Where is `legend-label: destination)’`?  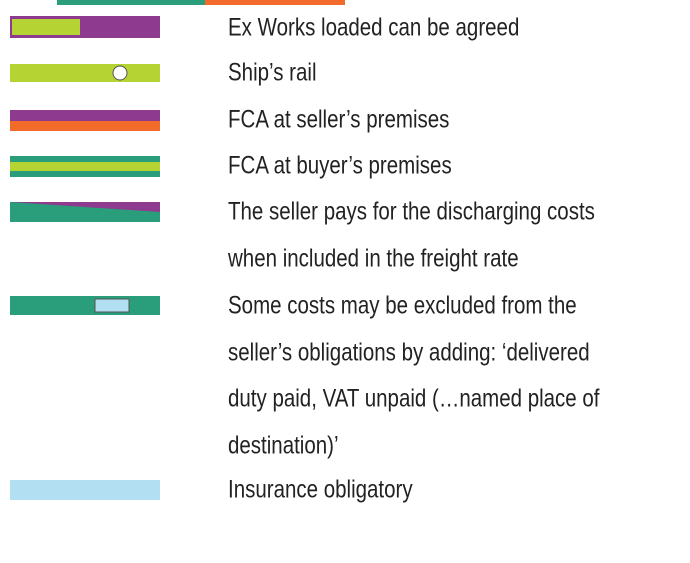
legend-label: destination)’ is located at coordinates (283, 445).